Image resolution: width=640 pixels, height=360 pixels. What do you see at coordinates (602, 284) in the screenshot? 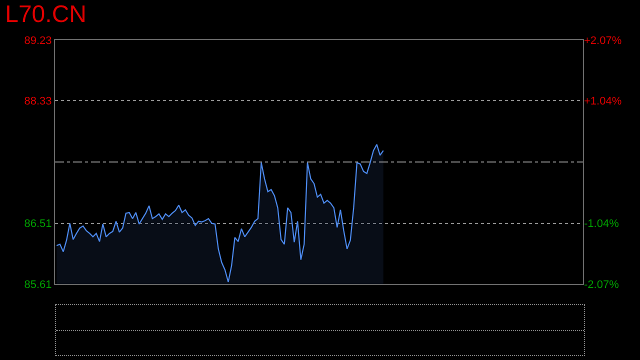
I see `y2-tick-label: -2.07%` at bounding box center [602, 284].